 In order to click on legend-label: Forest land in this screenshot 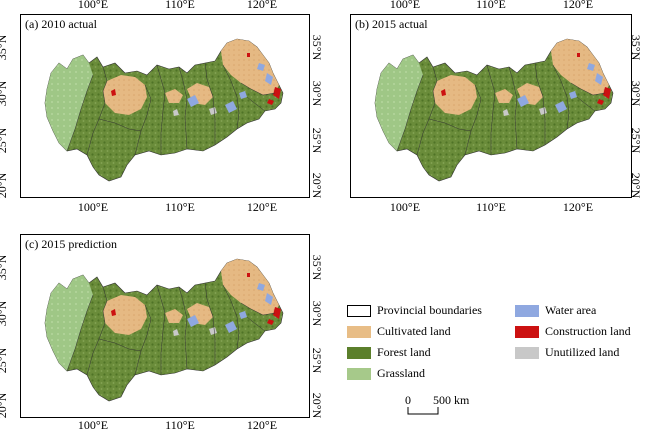, I will do `click(404, 352)`.